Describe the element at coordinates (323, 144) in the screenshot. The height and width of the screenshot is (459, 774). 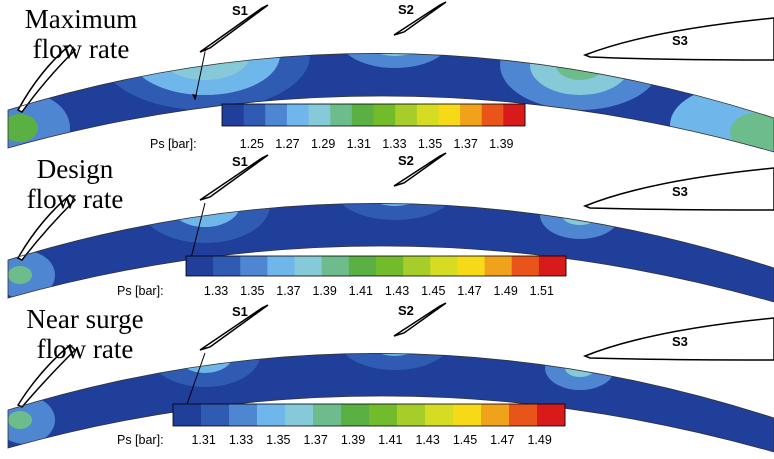
I see `colorbar-tick-label: 1.29` at that location.